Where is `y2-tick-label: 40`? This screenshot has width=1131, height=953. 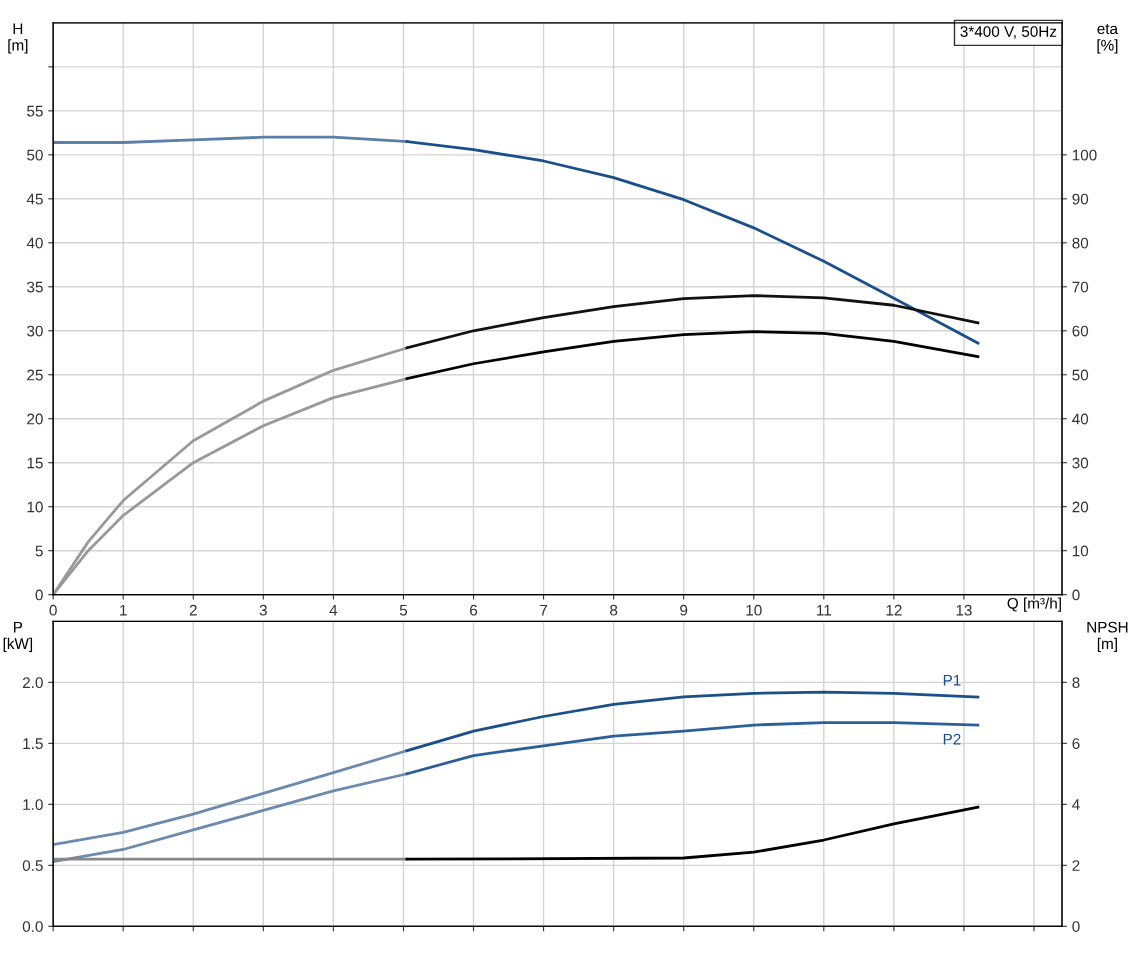
y2-tick-label: 40 is located at coordinates (1080, 419).